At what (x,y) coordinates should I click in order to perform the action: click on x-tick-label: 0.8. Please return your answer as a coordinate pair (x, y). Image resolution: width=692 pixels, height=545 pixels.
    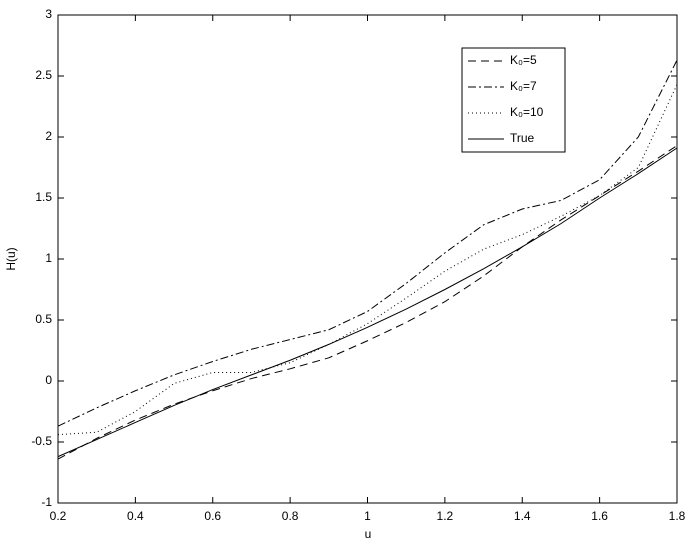
    Looking at the image, I should click on (290, 516).